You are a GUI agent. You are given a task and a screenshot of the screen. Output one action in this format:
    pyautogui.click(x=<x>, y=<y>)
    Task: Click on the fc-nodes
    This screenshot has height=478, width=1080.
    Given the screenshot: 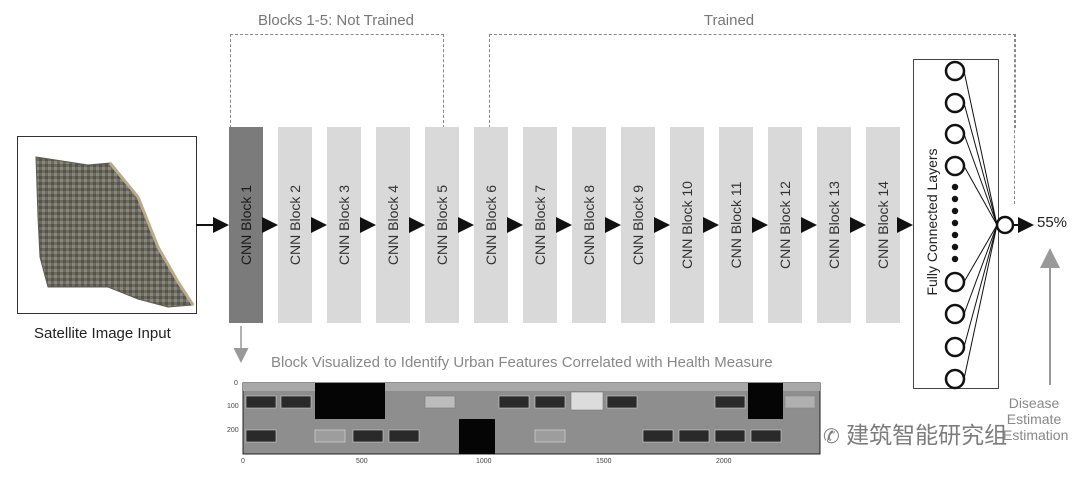 What is the action you would take?
    pyautogui.click(x=955, y=225)
    